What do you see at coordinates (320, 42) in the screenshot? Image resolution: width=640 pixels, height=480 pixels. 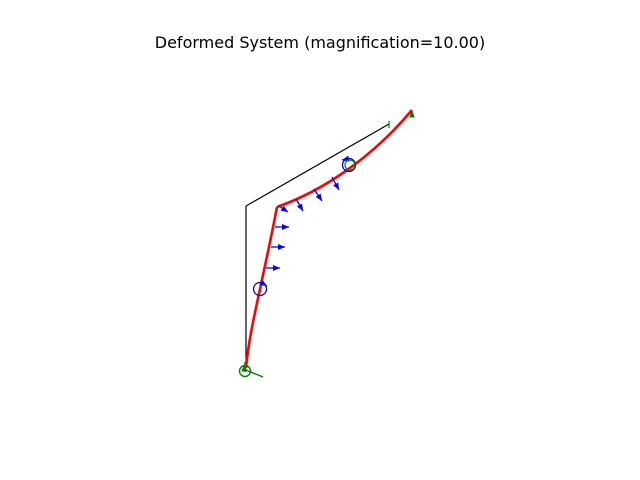 I see `figure-title: Deformed System (magnification=10.00)` at bounding box center [320, 42].